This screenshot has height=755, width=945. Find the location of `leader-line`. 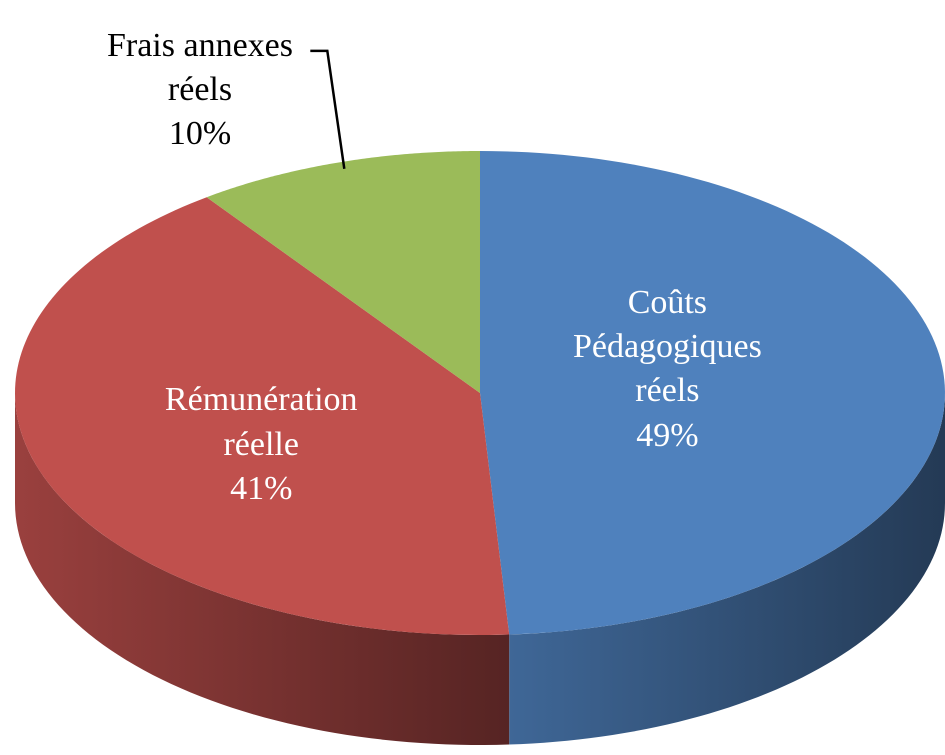

leader-line is located at coordinates (328, 109).